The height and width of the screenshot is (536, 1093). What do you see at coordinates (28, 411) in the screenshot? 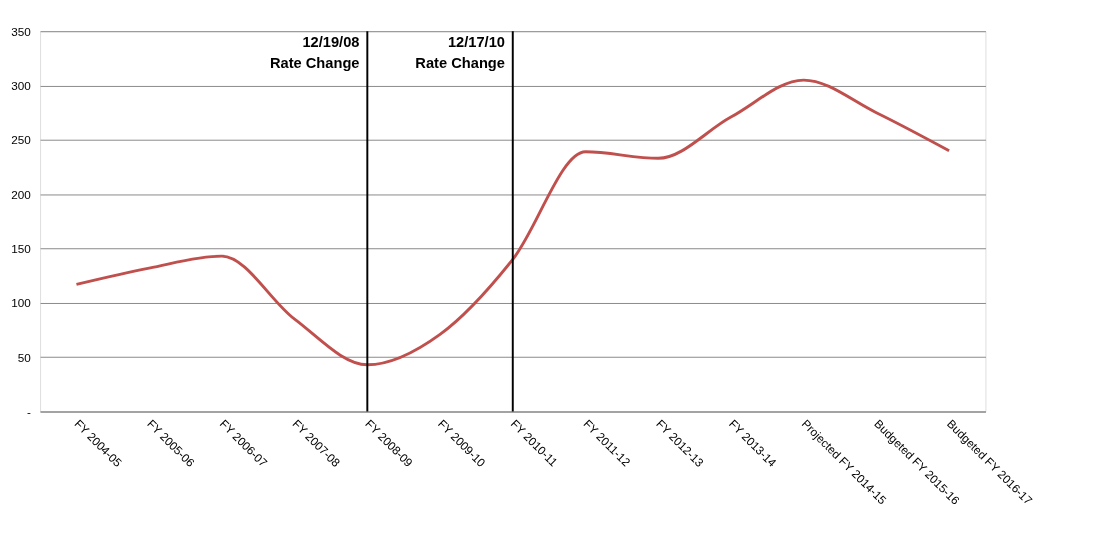
I see `y-tick-label: -` at bounding box center [28, 411].